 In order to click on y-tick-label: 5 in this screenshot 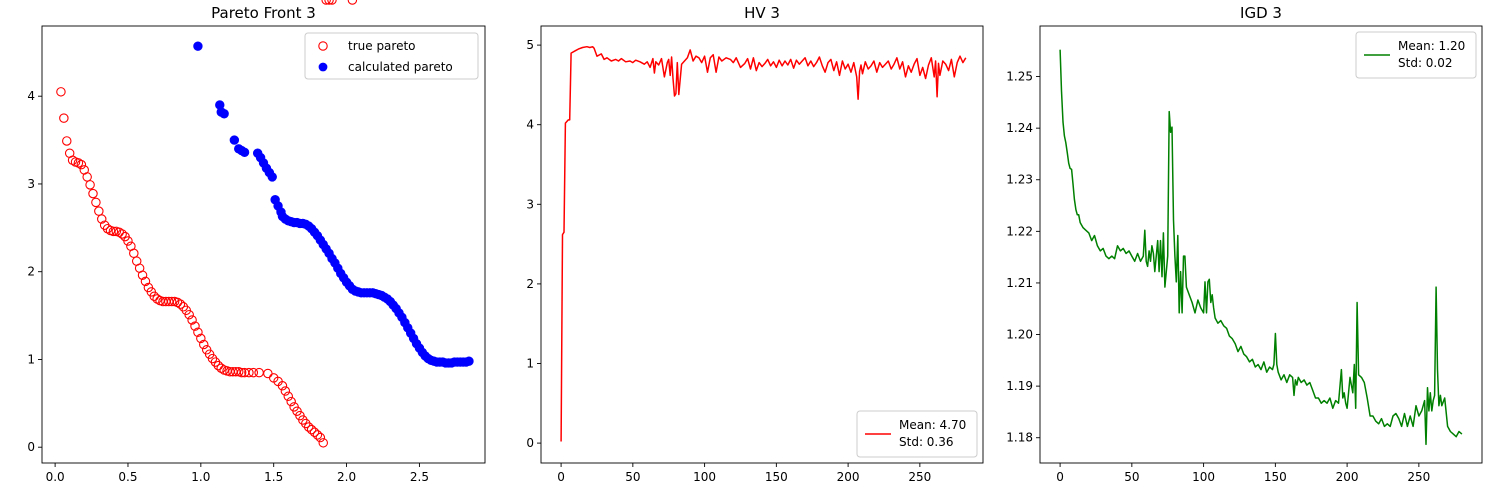, I will do `click(530, 45)`.